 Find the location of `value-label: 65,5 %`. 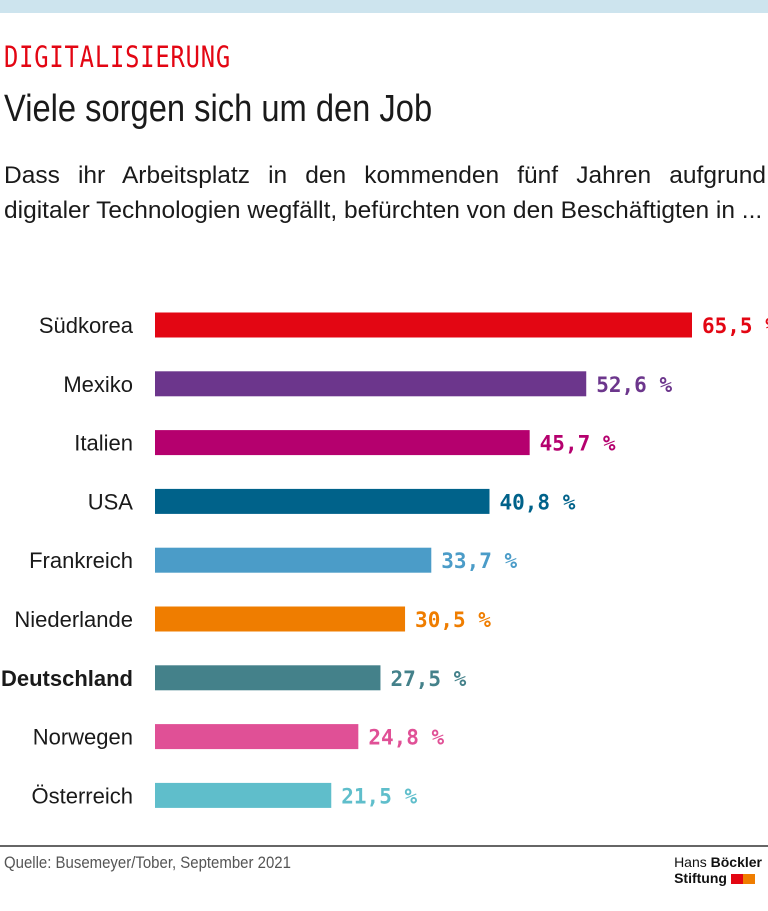

value-label: 65,5 % is located at coordinates (735, 326).